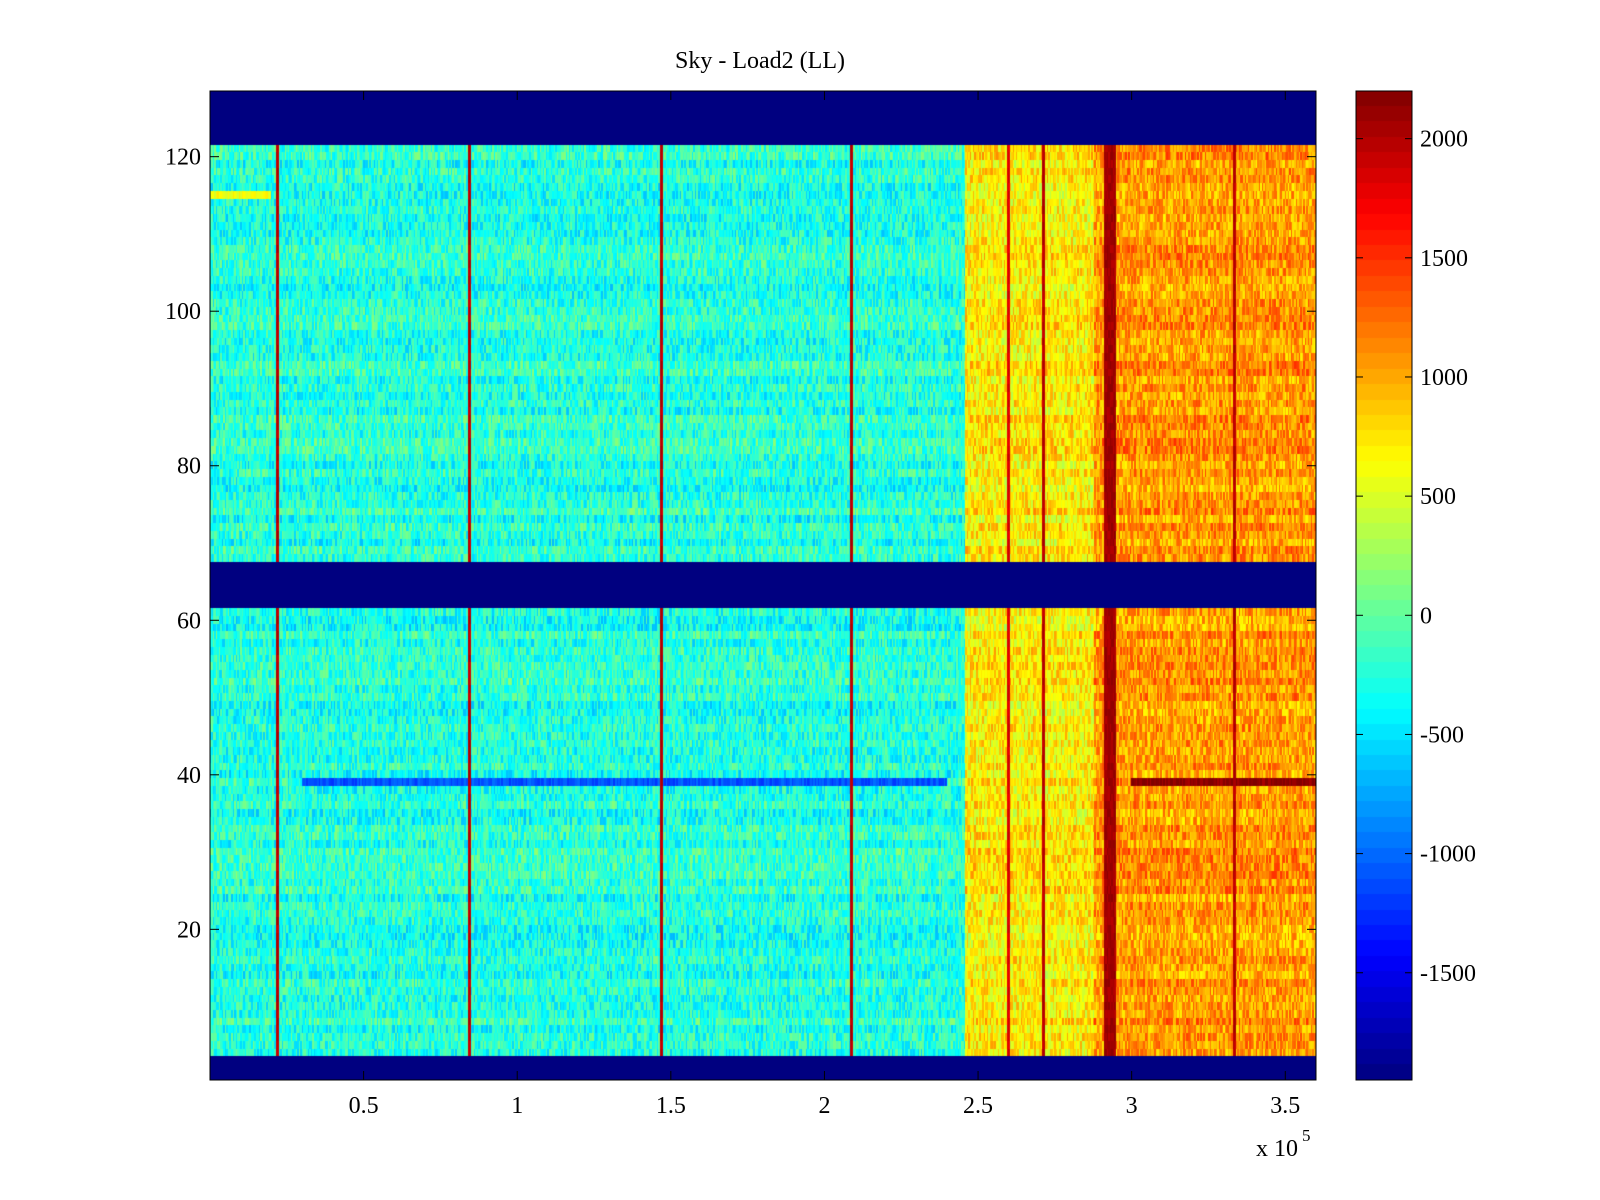 This screenshot has width=1600, height=1200. What do you see at coordinates (1444, 378) in the screenshot?
I see `colorbar-tick-label: 1000` at bounding box center [1444, 378].